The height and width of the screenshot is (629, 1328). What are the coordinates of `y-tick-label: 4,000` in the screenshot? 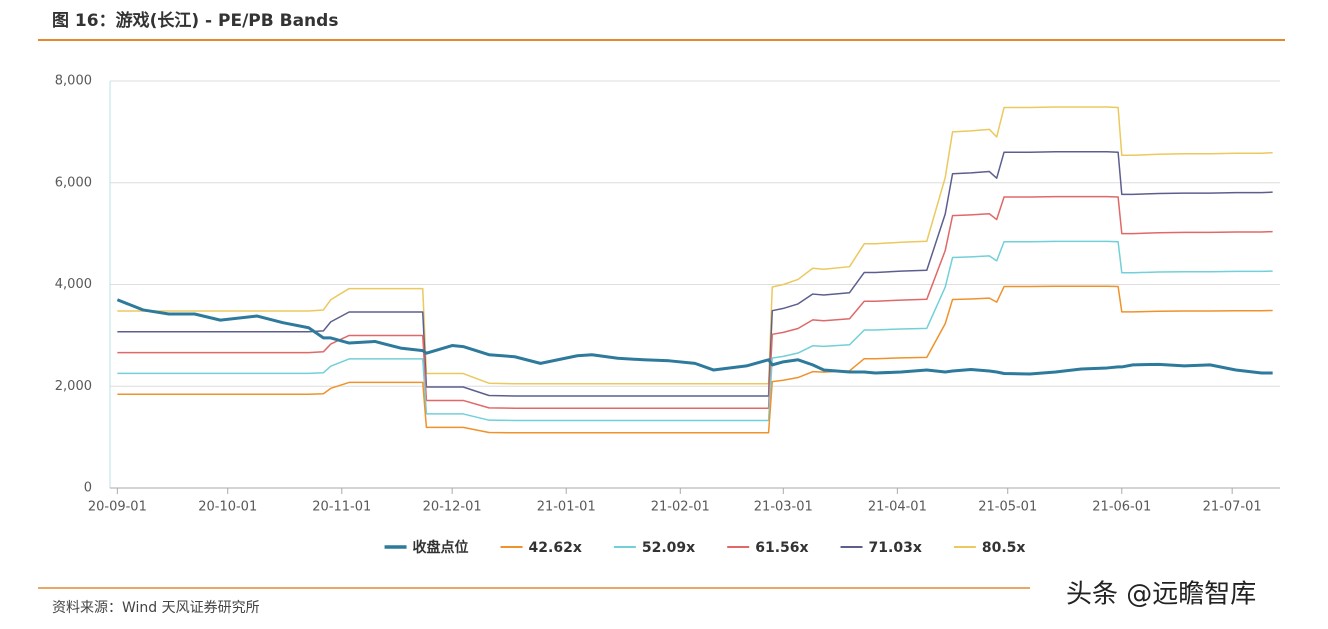 It's located at (73, 284).